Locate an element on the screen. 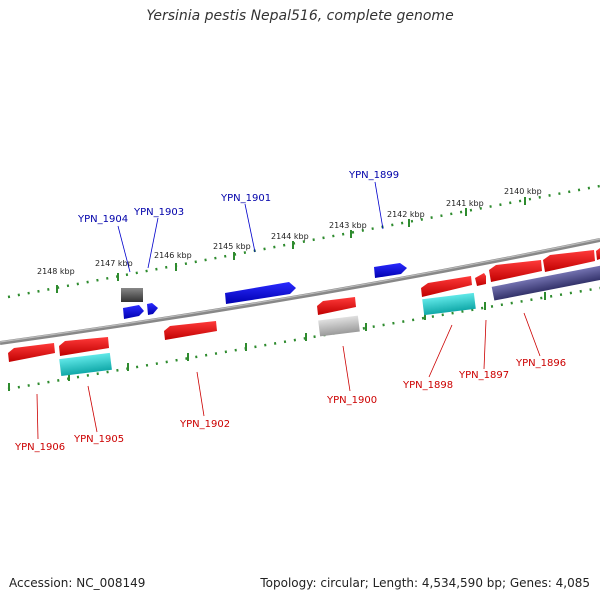  top-ruler-major-ticks is located at coordinates (291, 245).